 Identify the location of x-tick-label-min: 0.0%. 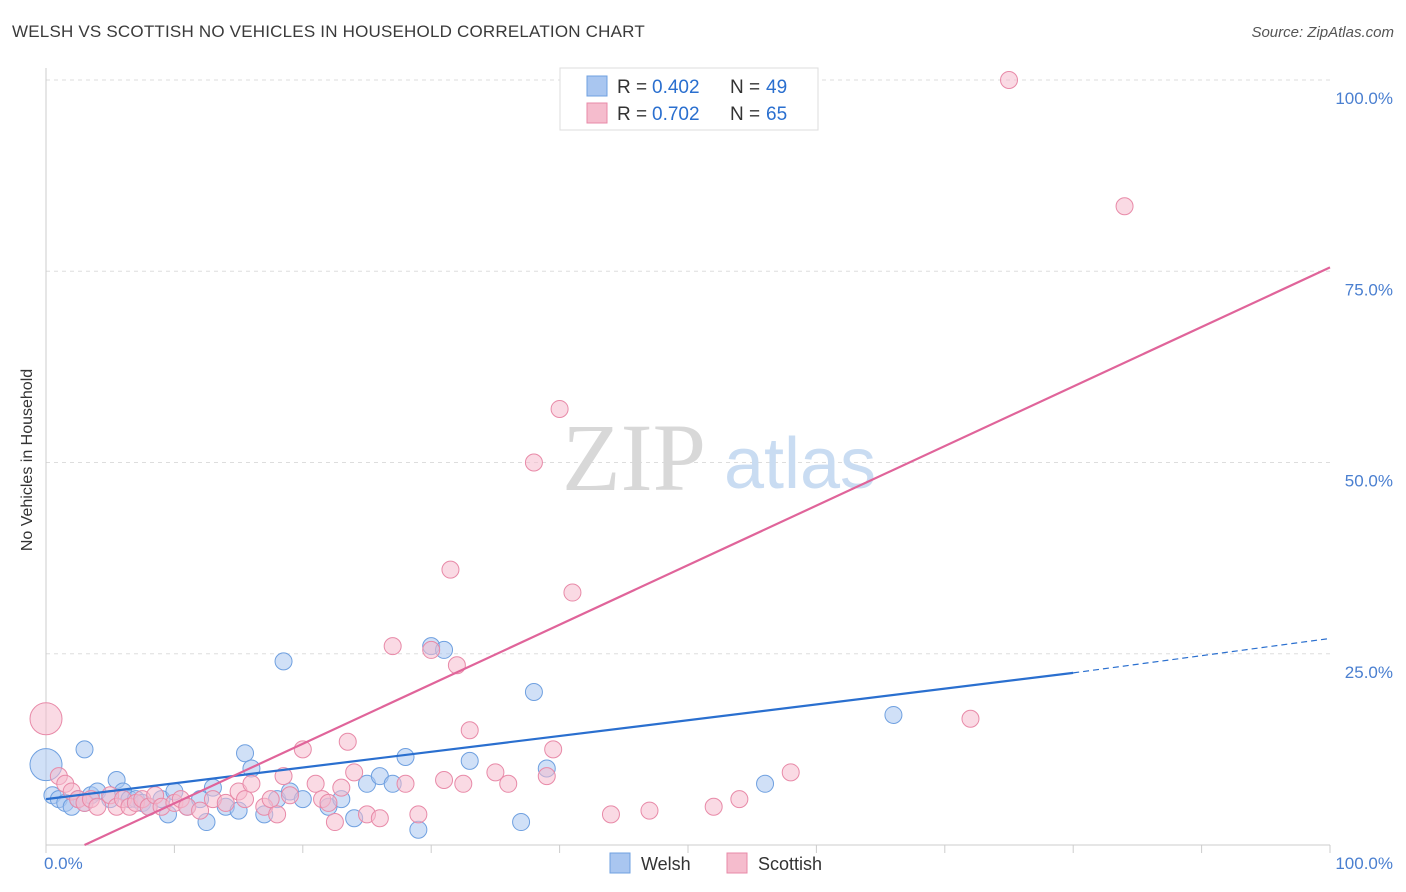
(63, 863).